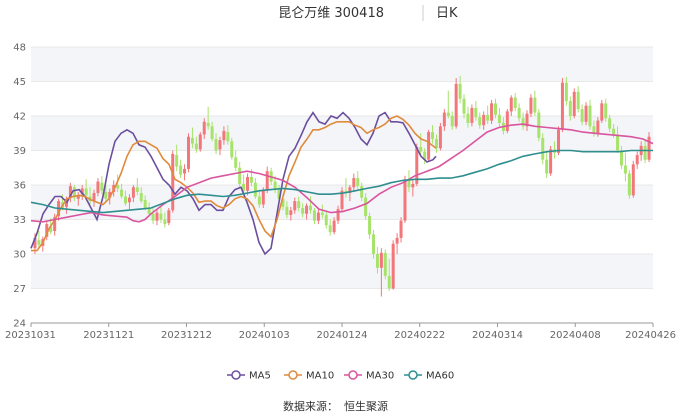  Describe the element at coordinates (369, 376) in the screenshot. I see `legend-item-ma30: MA30` at that location.